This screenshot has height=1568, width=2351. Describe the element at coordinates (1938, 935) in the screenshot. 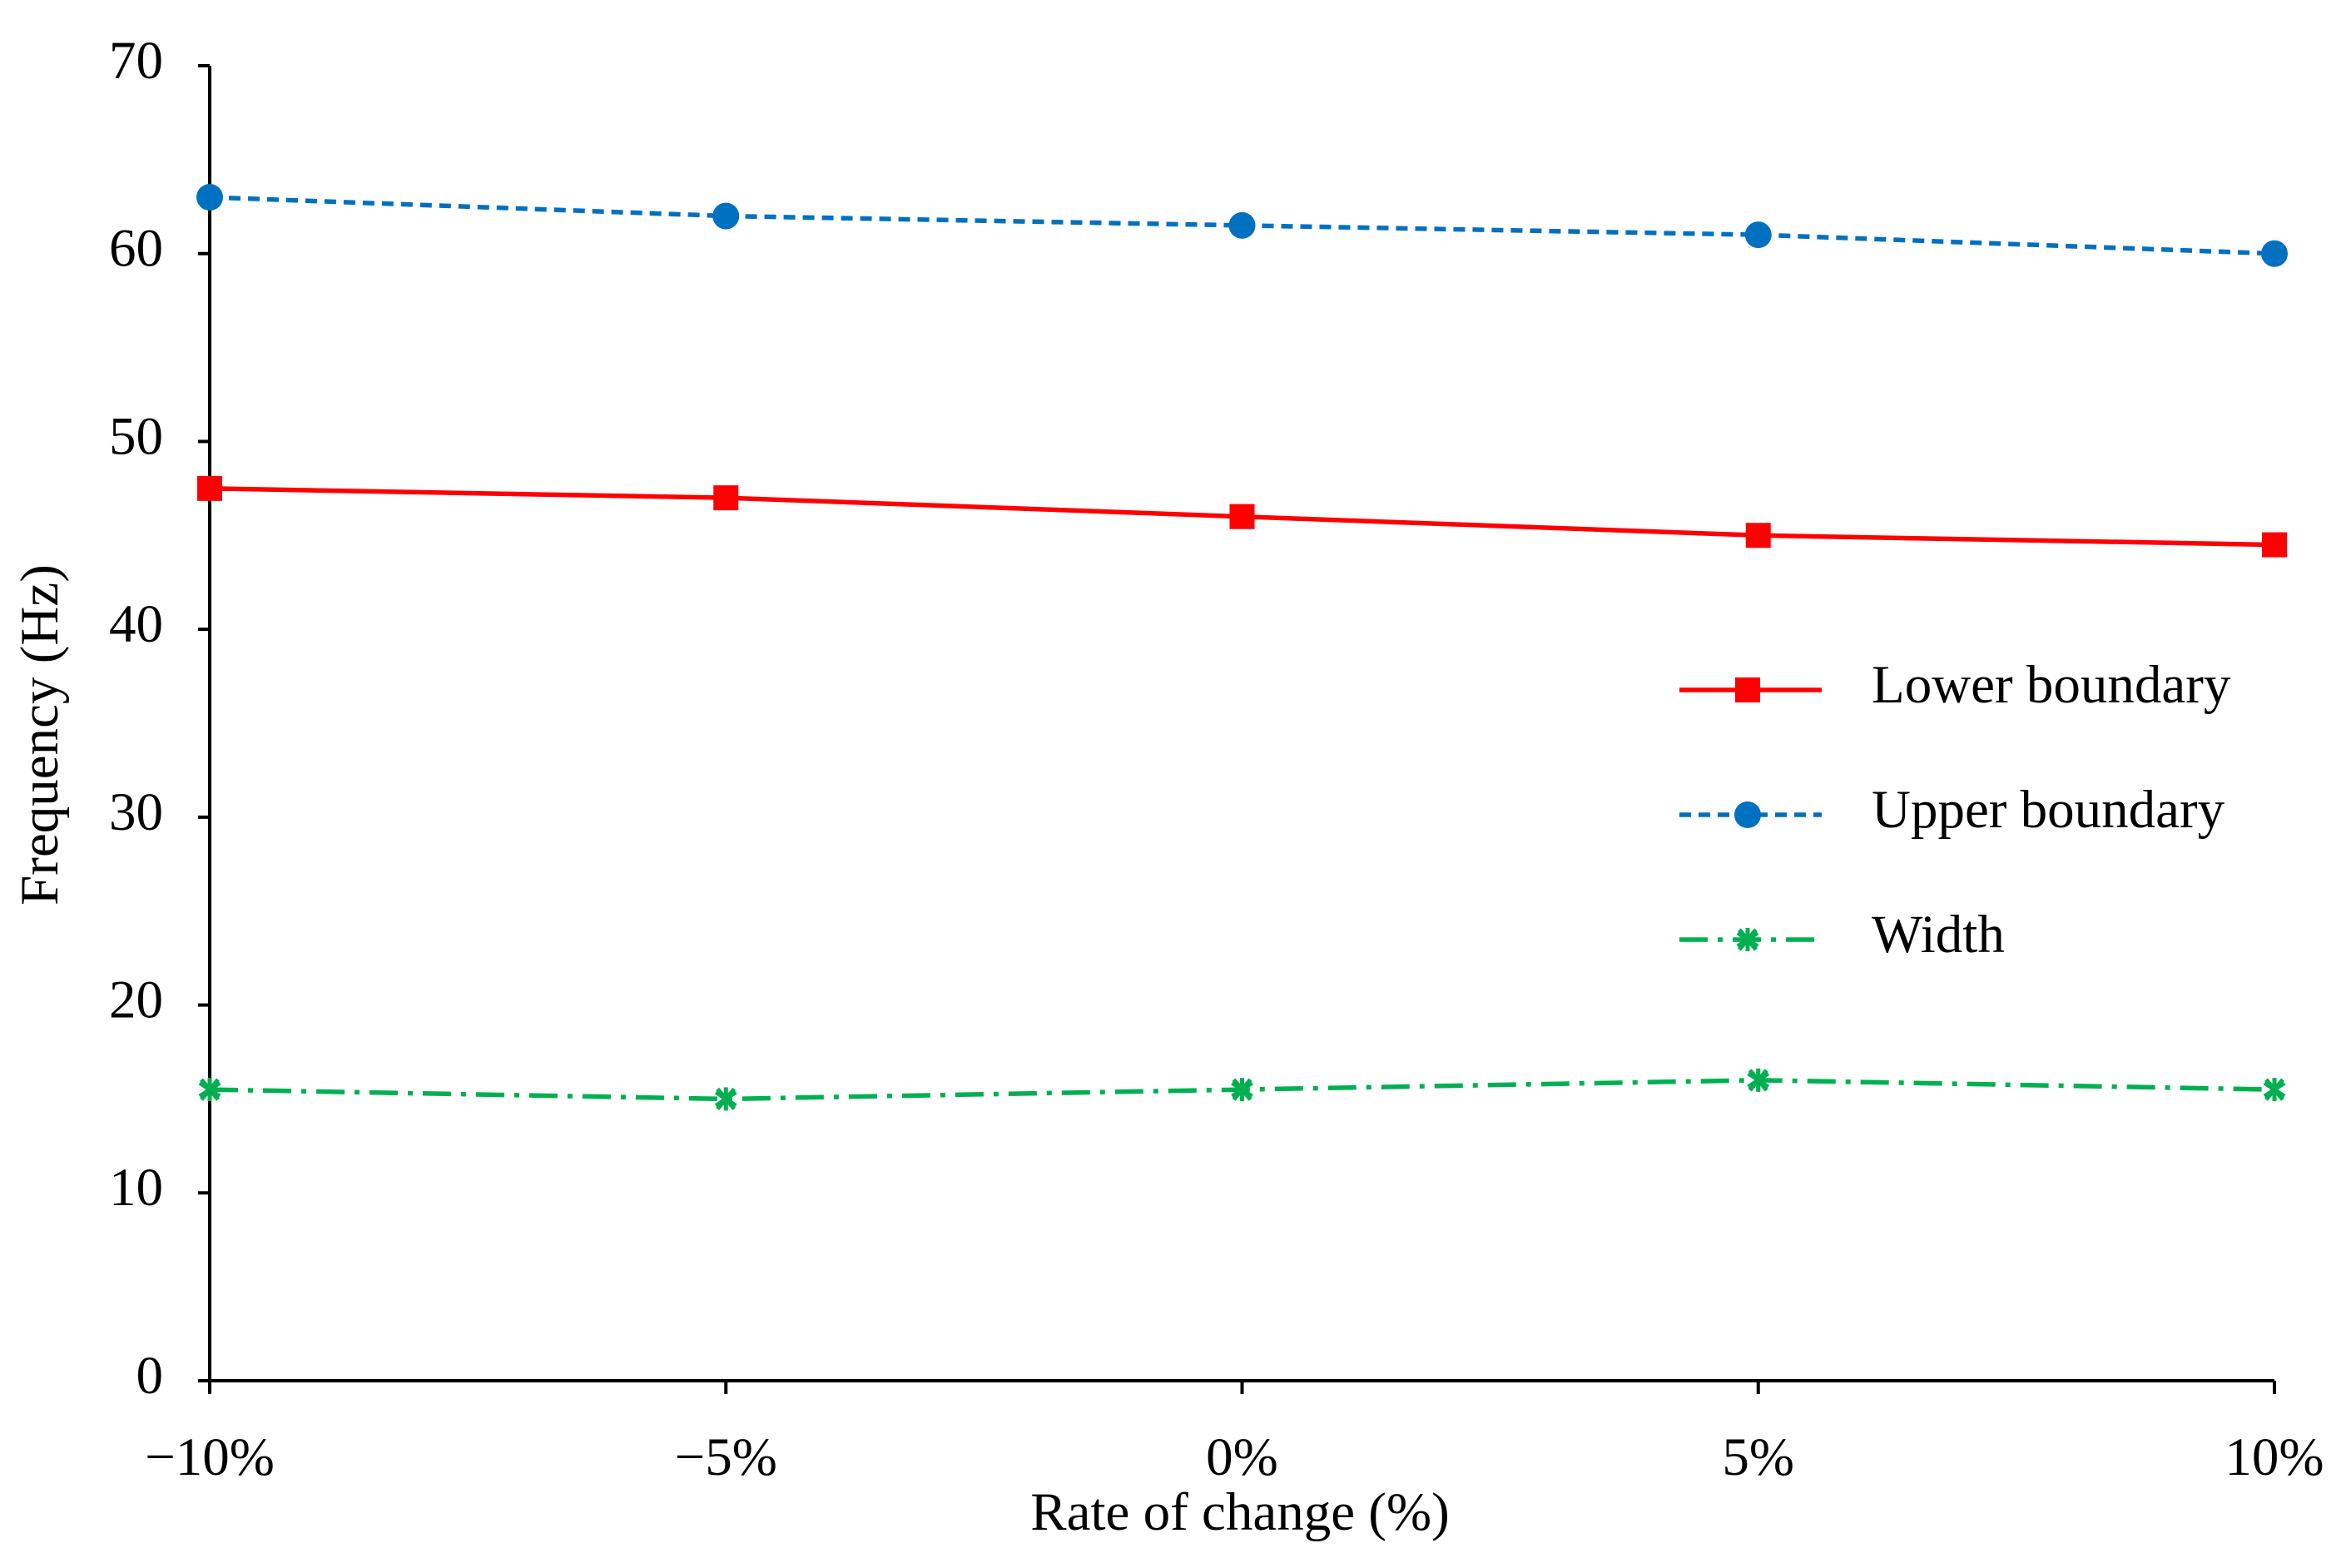

I see `legend-label: Width` at that location.